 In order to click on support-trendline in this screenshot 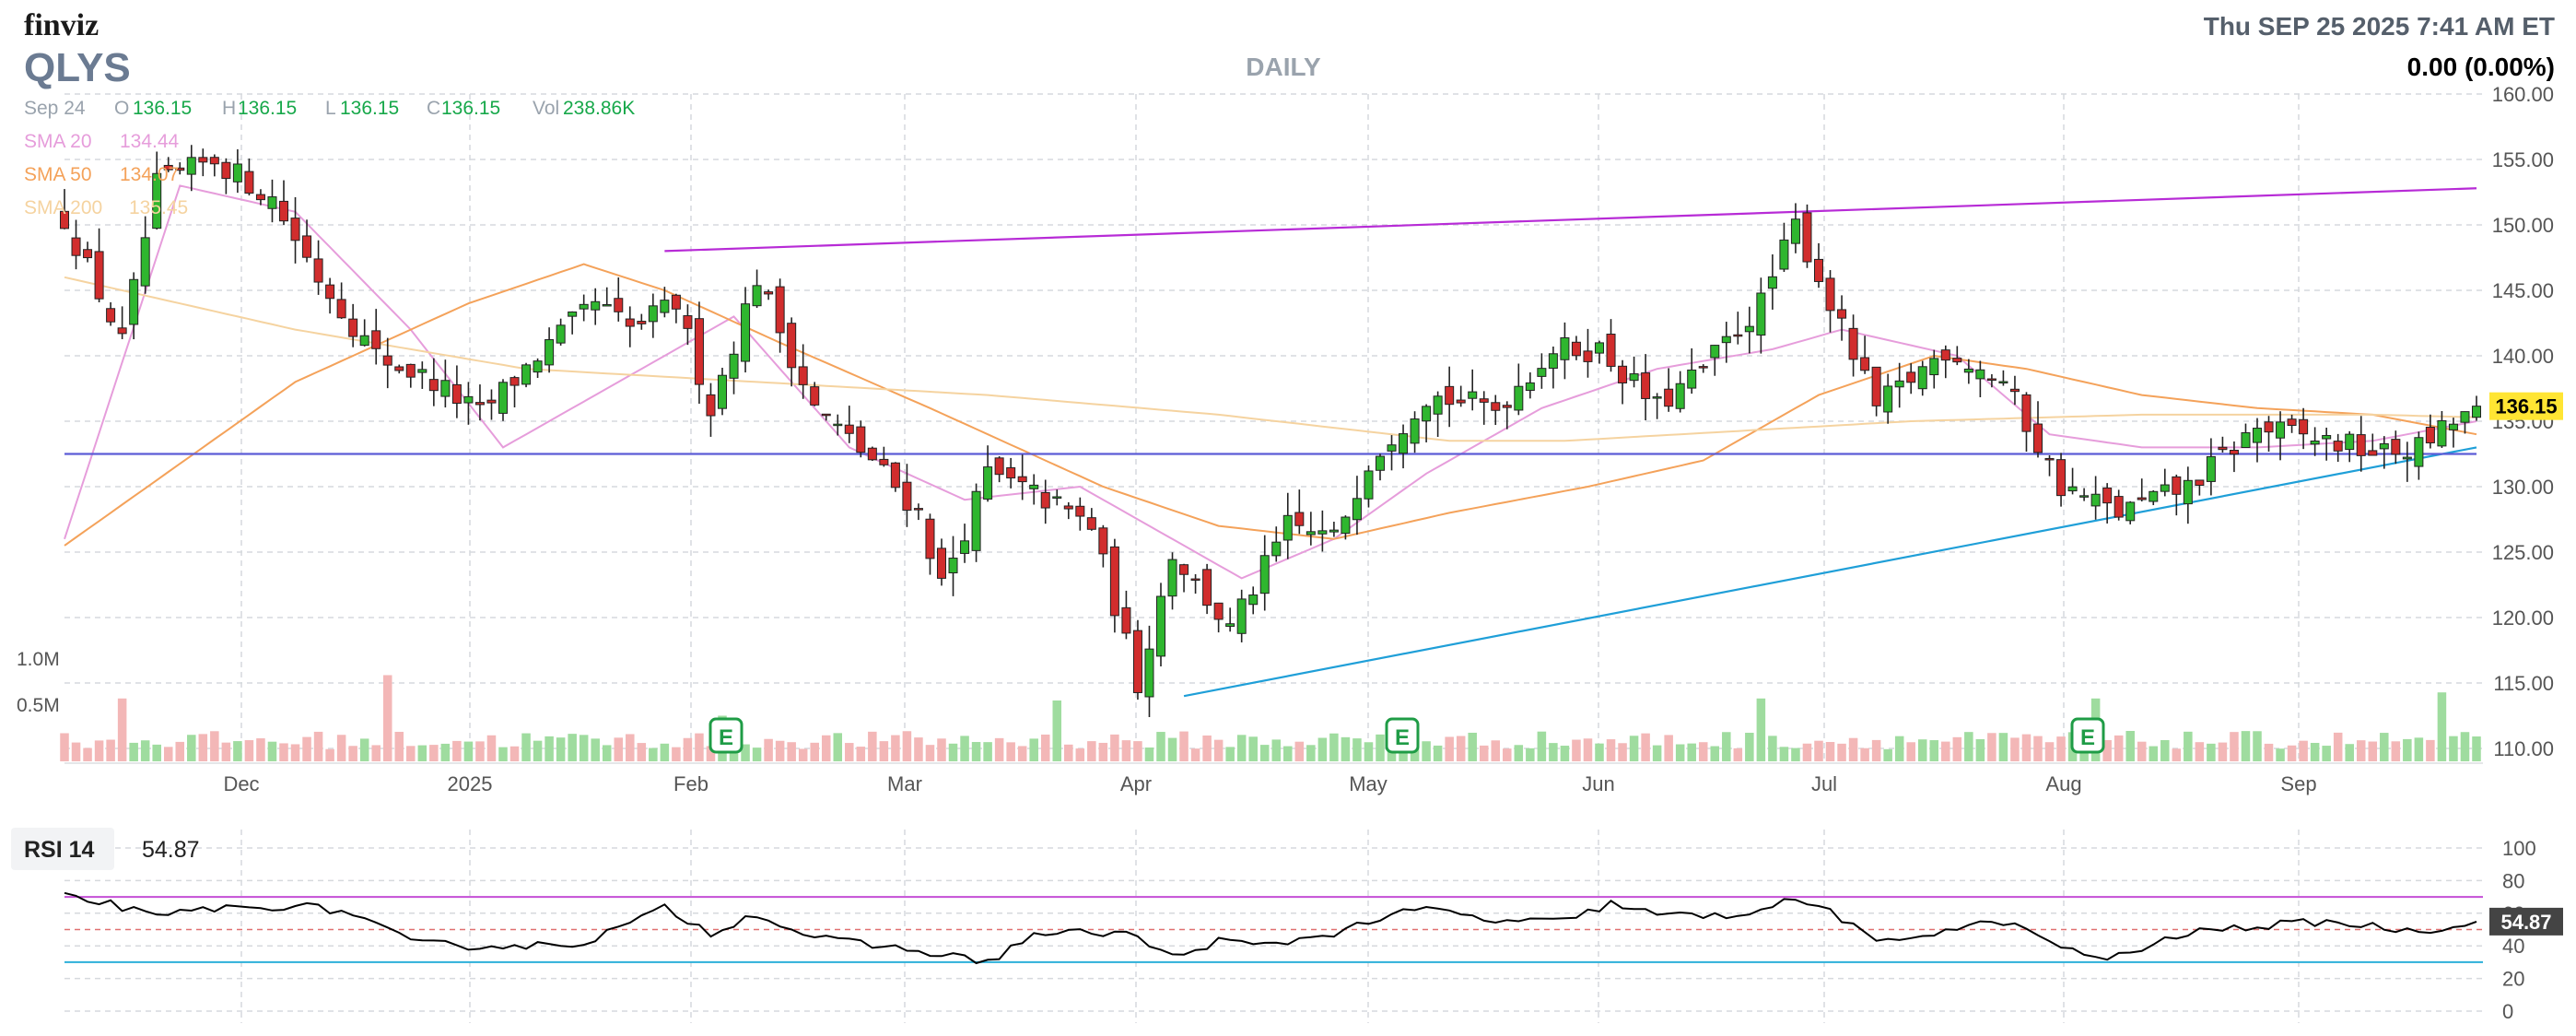, I will do `click(1830, 572)`.